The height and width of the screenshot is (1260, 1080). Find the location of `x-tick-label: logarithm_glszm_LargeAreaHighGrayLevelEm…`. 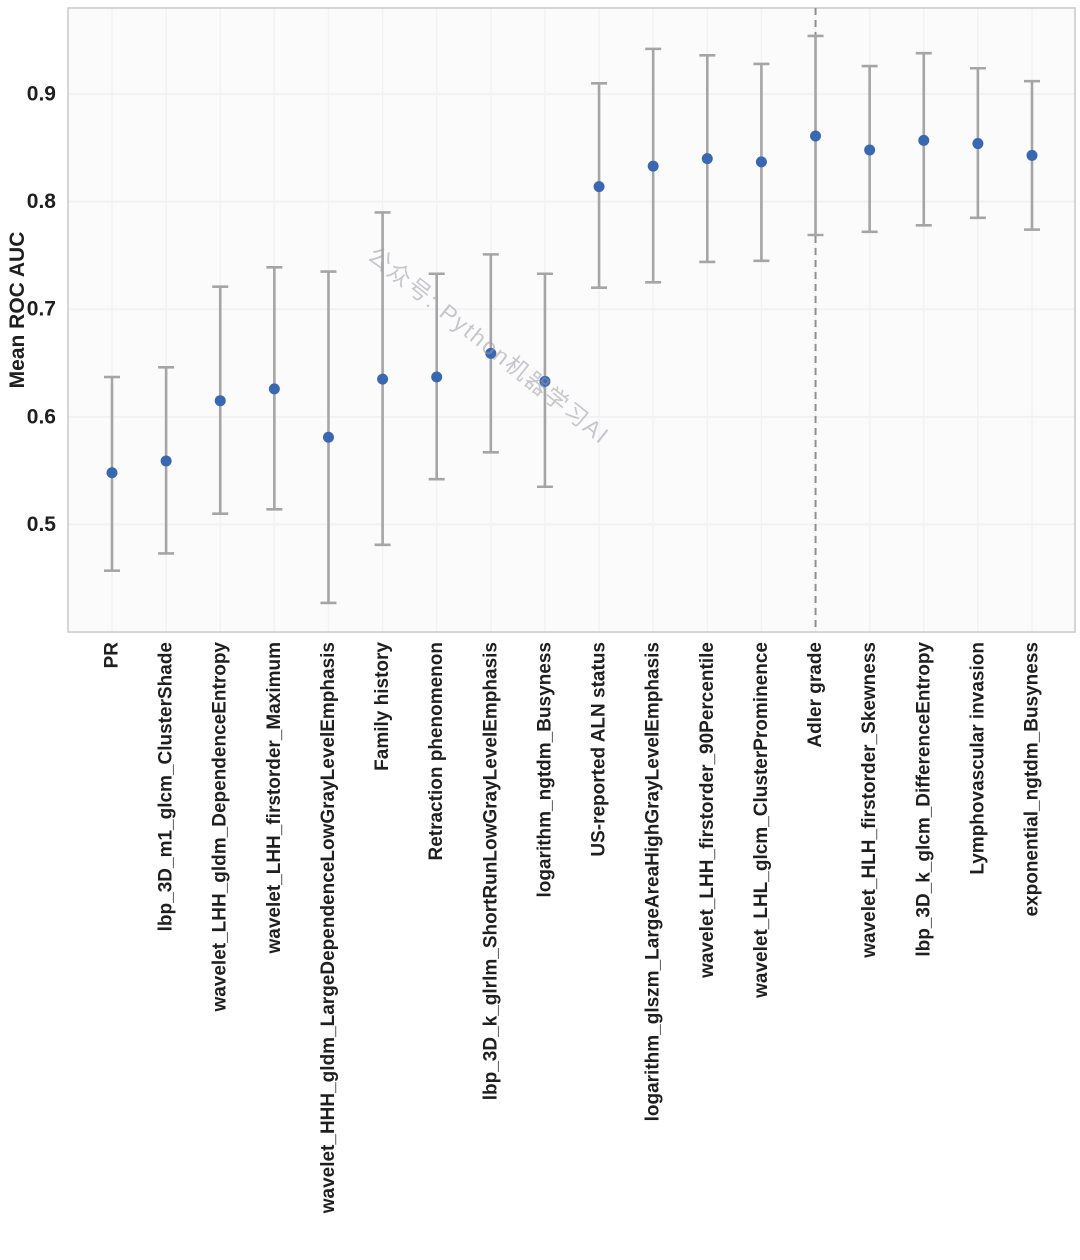

x-tick-label: logarithm_glszm_LargeAreaHighGrayLevelEm… is located at coordinates (653, 881).